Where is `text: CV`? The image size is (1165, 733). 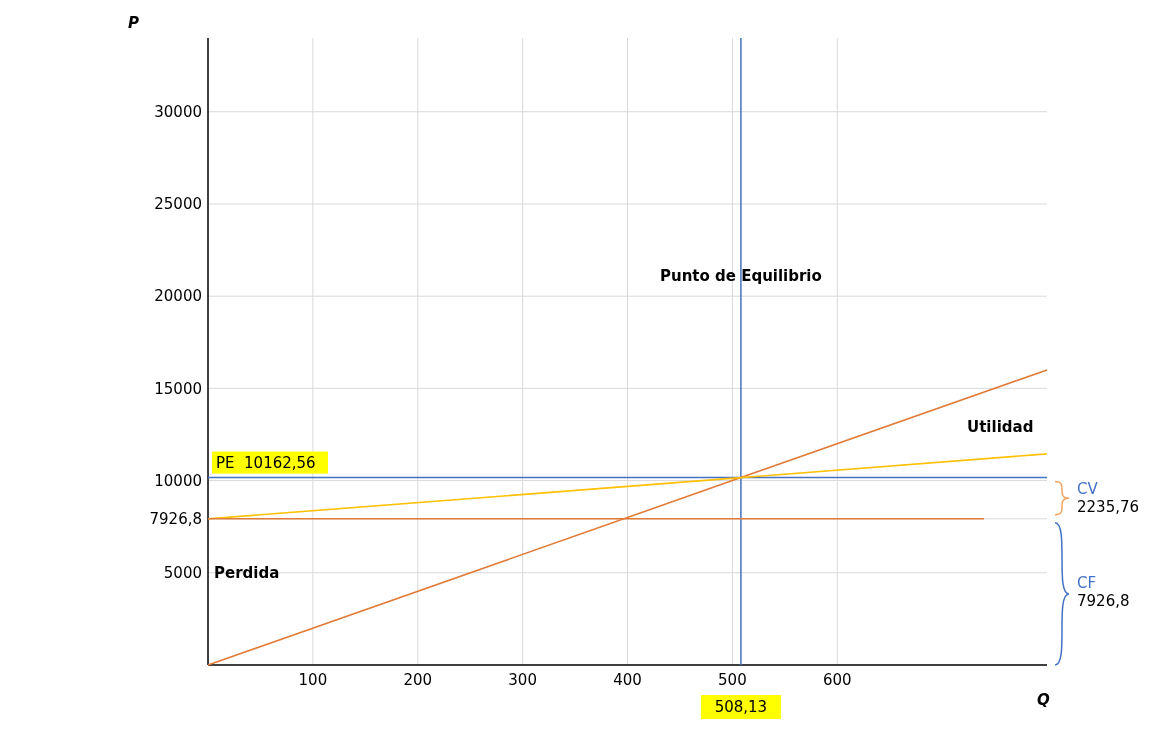
text: CV is located at coordinates (1088, 489).